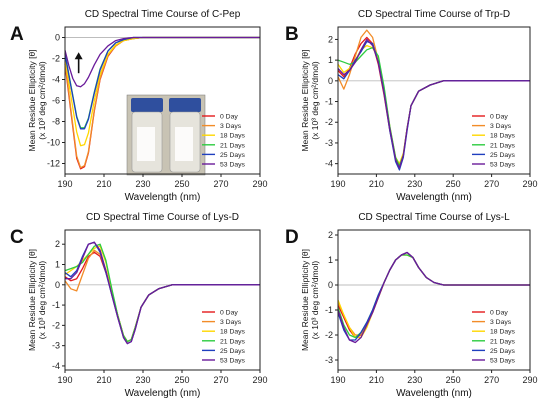  I want to click on series-line-18-days, so click(162, 294).